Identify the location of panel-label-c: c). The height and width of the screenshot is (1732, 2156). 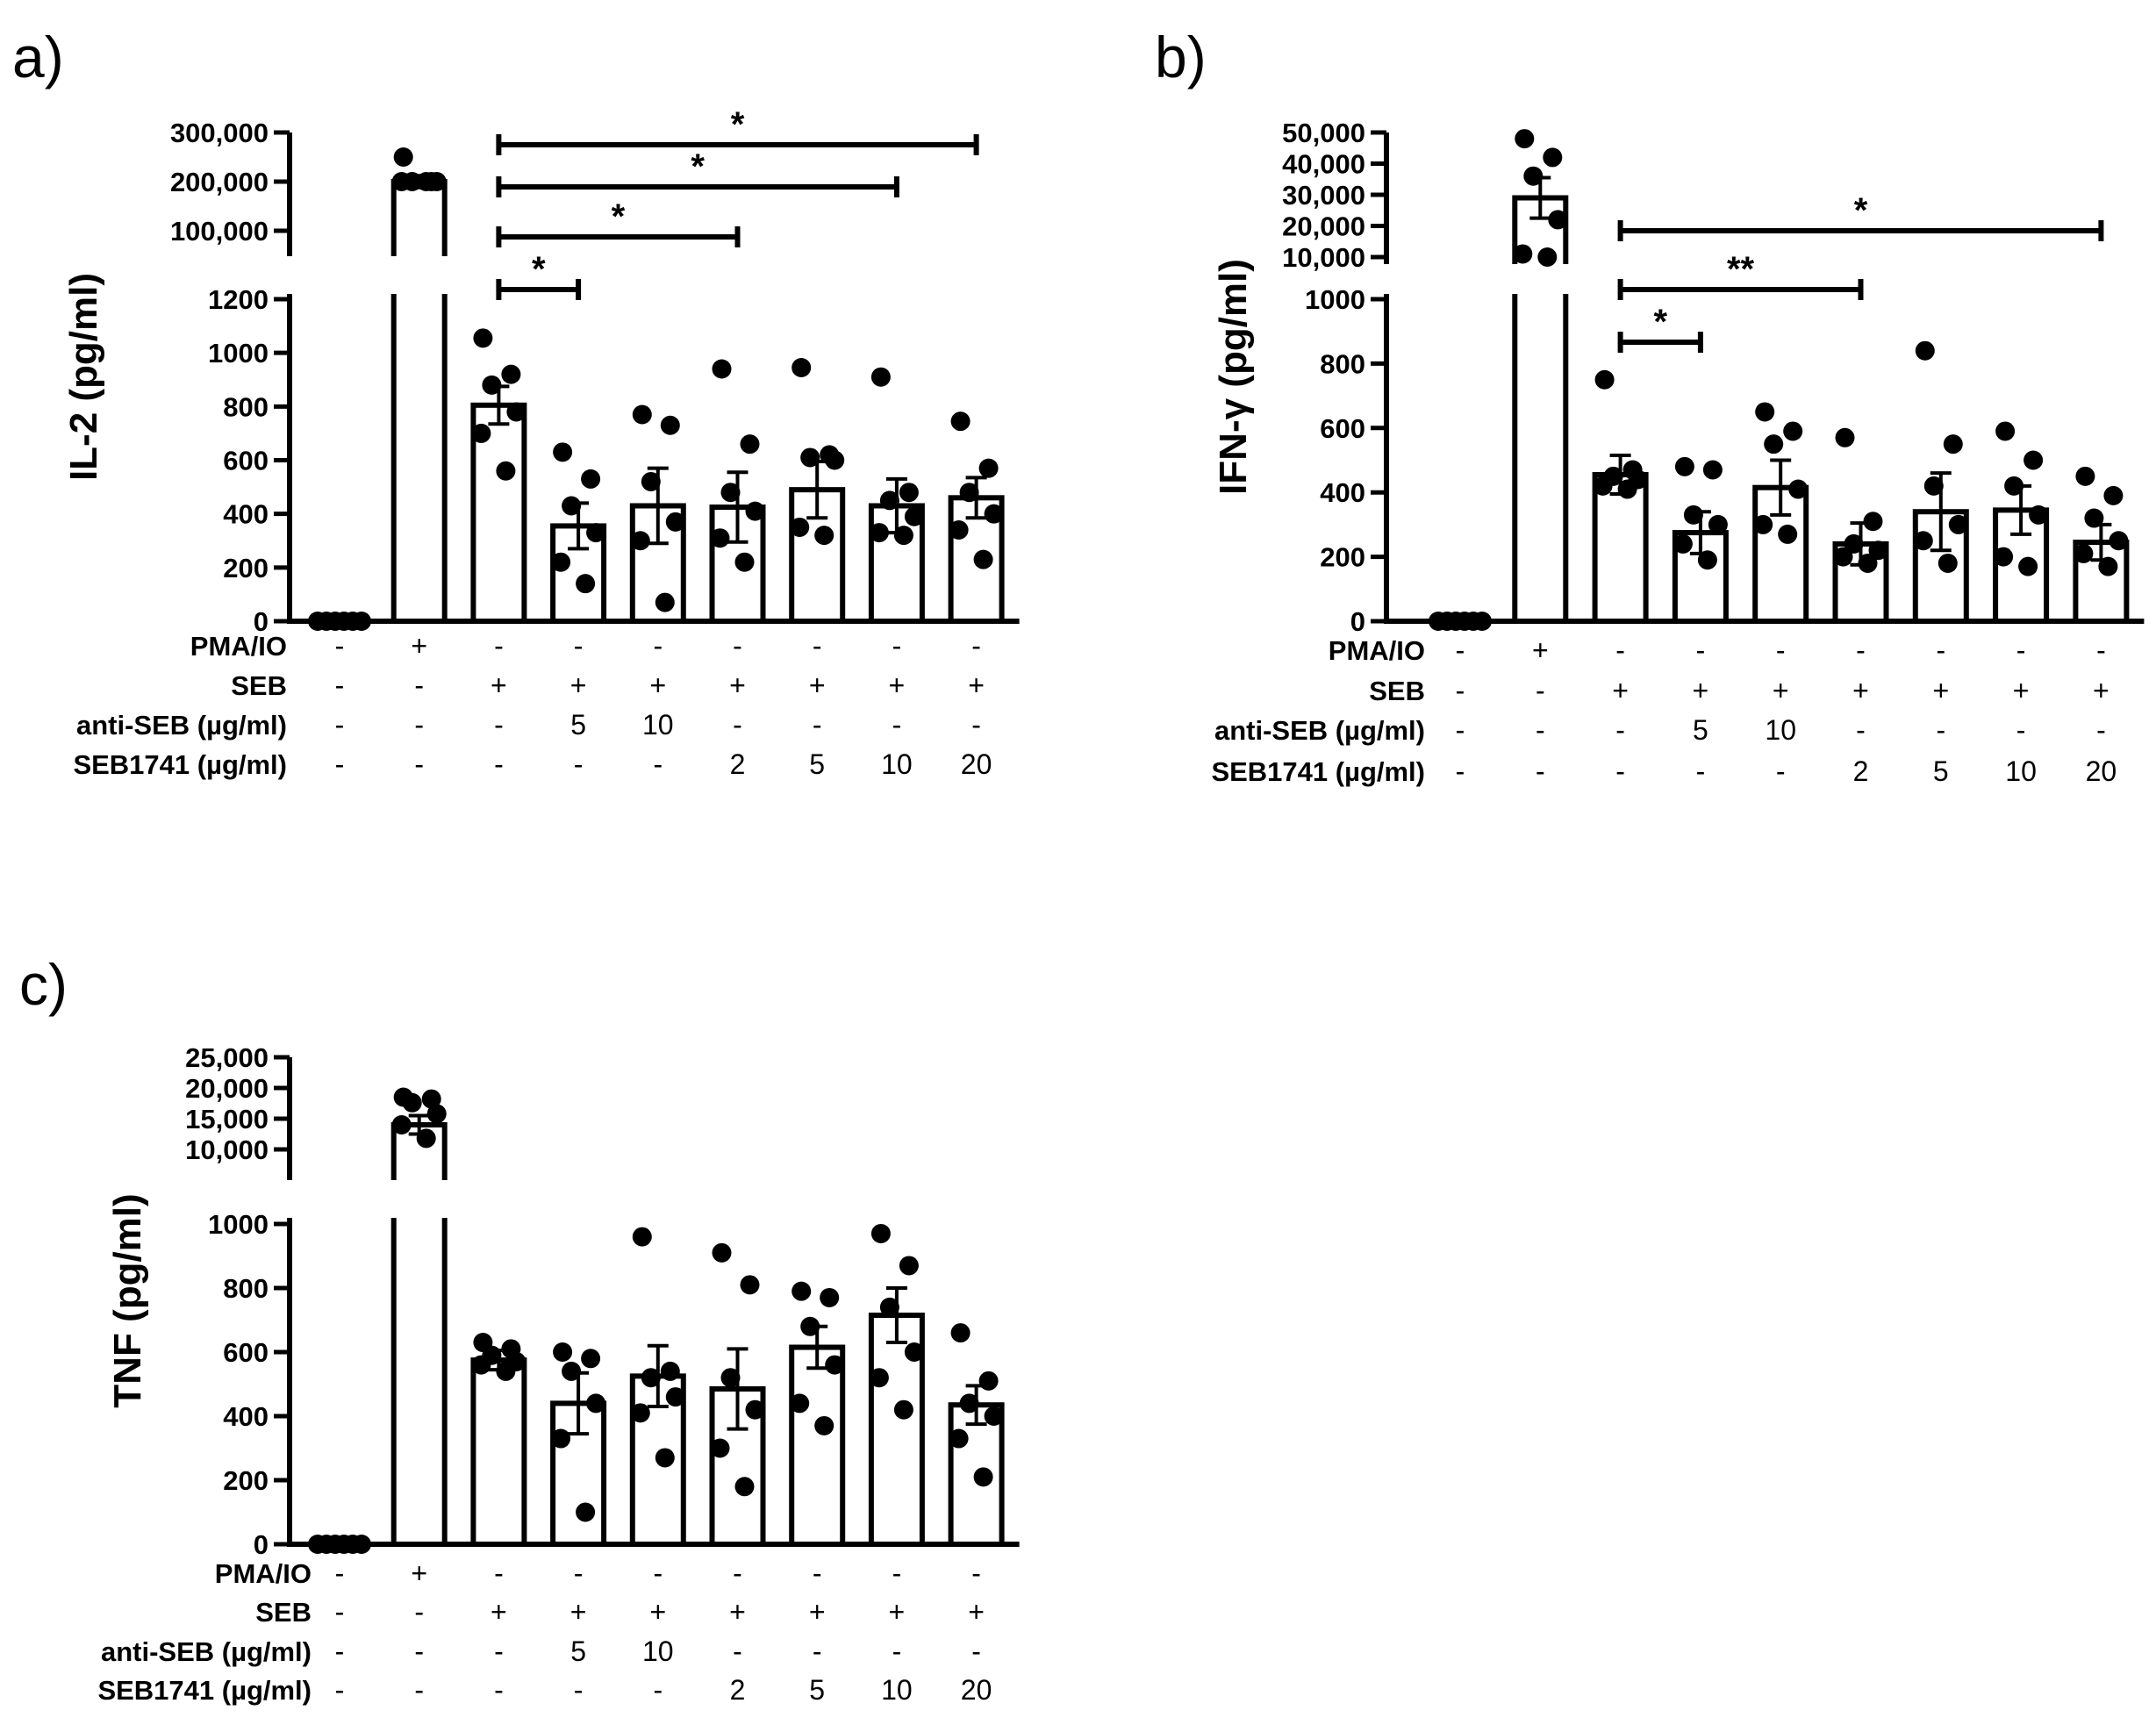
(43, 984).